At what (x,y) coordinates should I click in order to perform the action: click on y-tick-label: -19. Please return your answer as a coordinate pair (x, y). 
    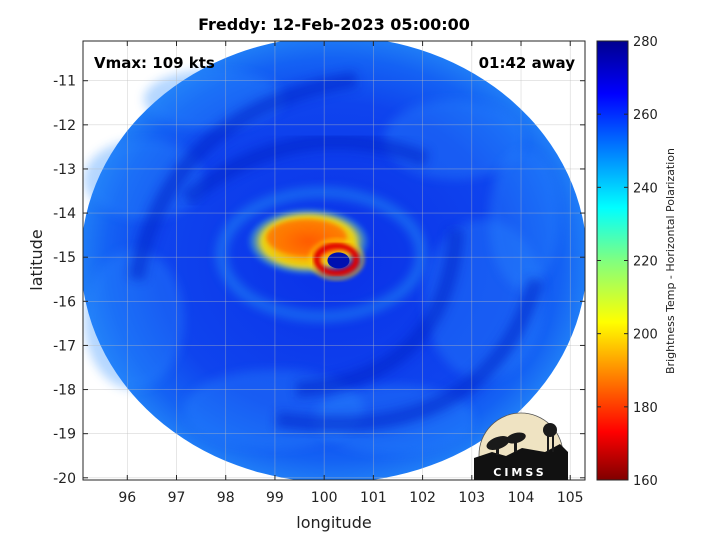
    Looking at the image, I should click on (64, 435).